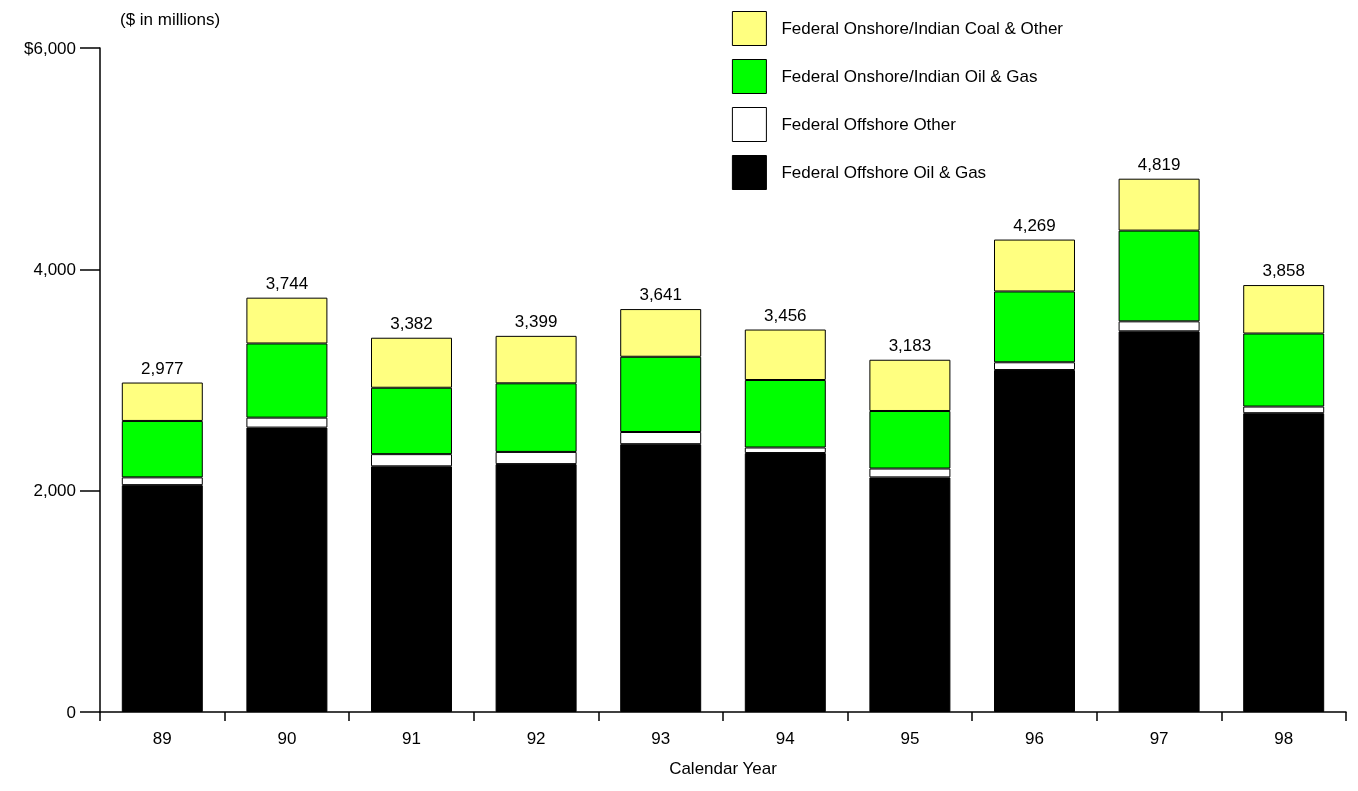 The height and width of the screenshot is (791, 1358). I want to click on total-label: 3,399, so click(536, 321).